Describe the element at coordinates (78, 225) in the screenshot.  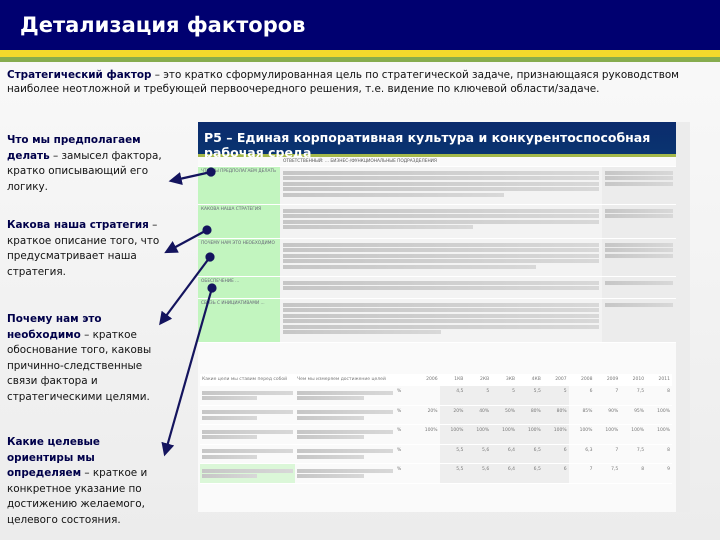
I see `block-heading: Какова наша стратегия` at that location.